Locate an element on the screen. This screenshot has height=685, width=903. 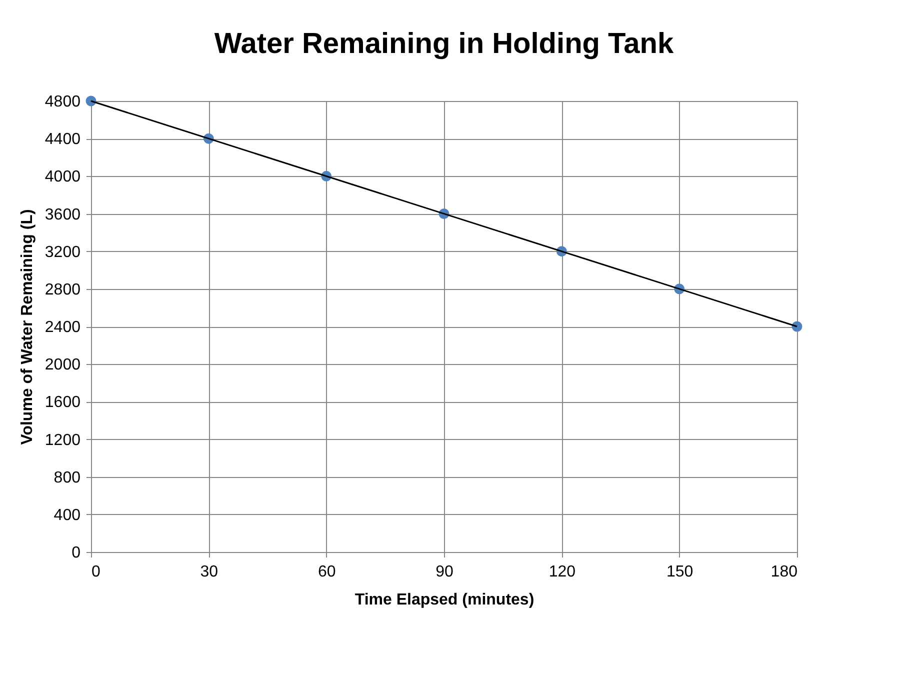
y-tick-label: 800 is located at coordinates (67, 477).